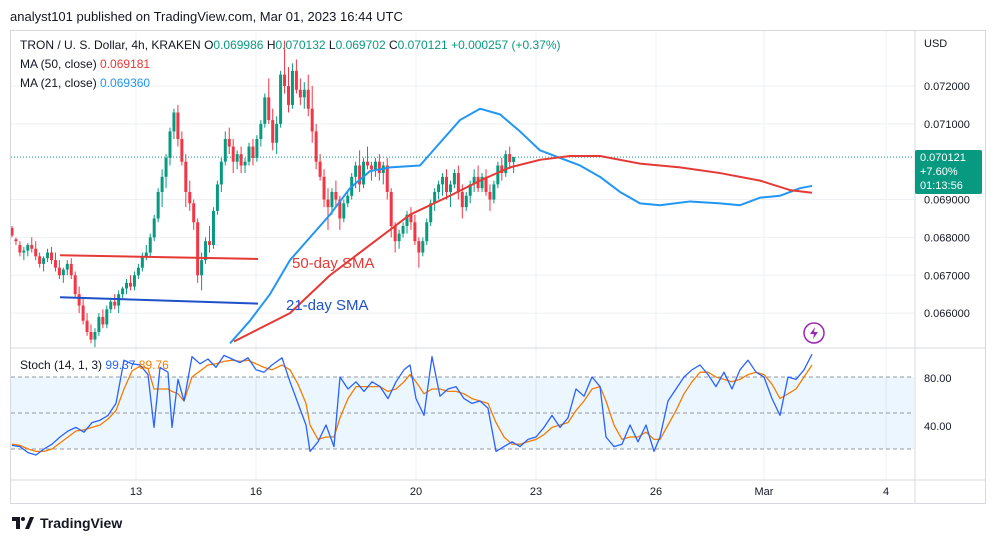 The image size is (996, 542). What do you see at coordinates (947, 201) in the screenshot?
I see `price-tick-label: 0.069000` at bounding box center [947, 201].